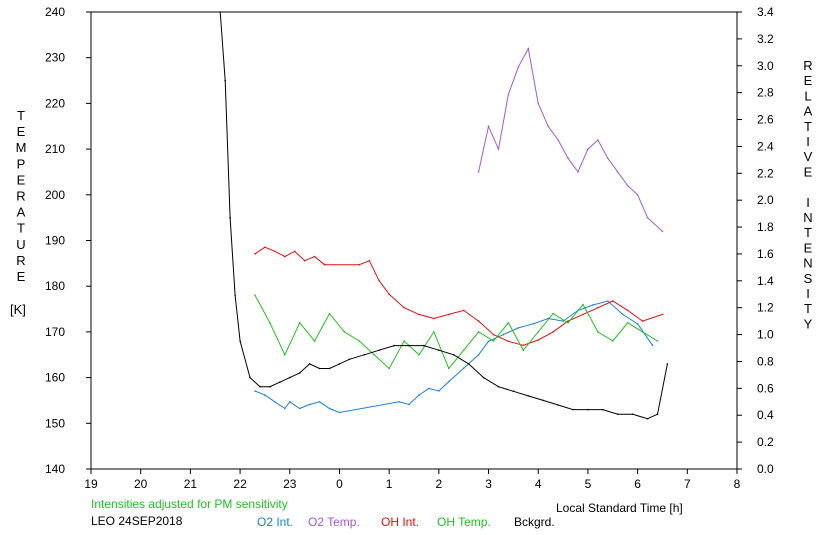 This screenshot has width=828, height=535. What do you see at coordinates (687, 484) in the screenshot?
I see `x-tick-label: 7` at bounding box center [687, 484].